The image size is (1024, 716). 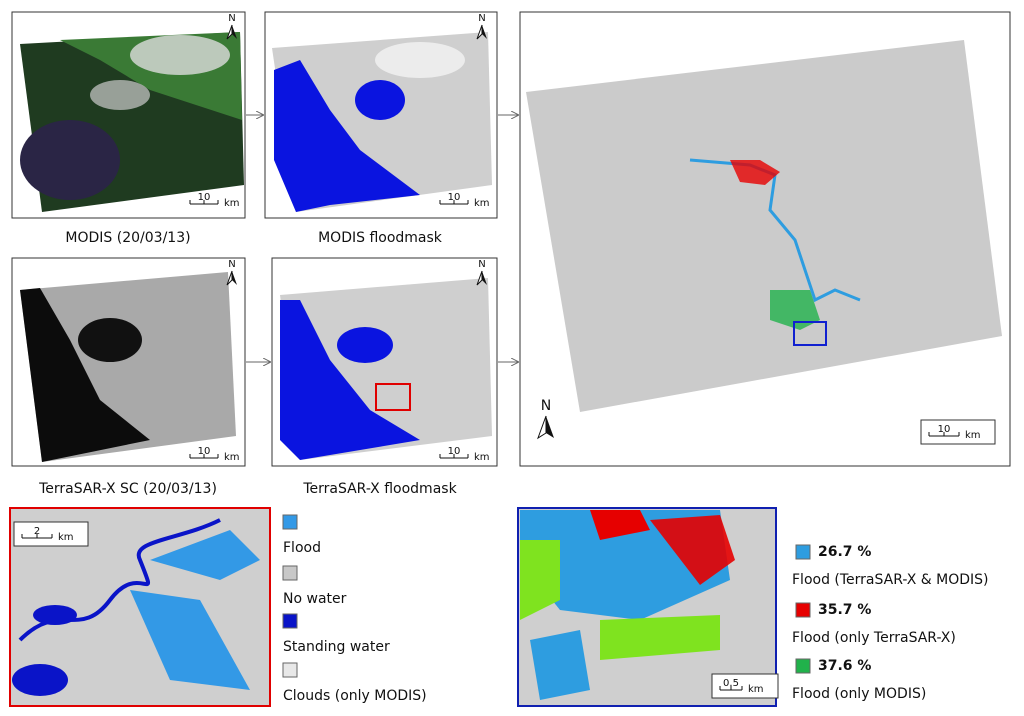 What do you see at coordinates (844, 666) in the screenshot?
I see `legend-percent: 37.6 %` at bounding box center [844, 666].